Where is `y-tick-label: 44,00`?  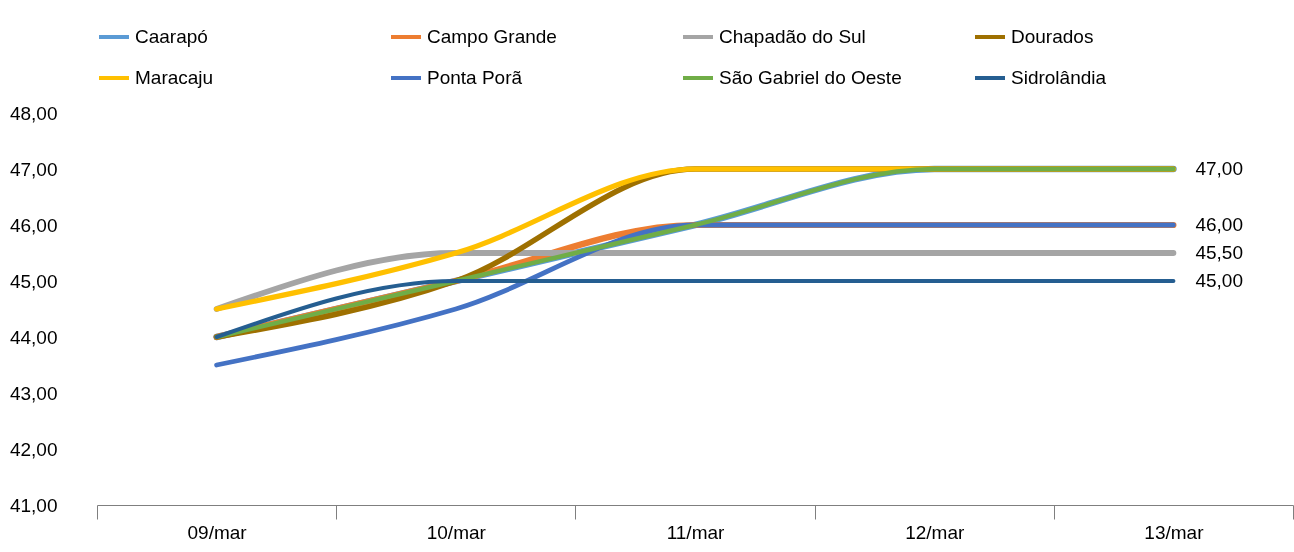
y-tick-label: 44,00 is located at coordinates (33, 337).